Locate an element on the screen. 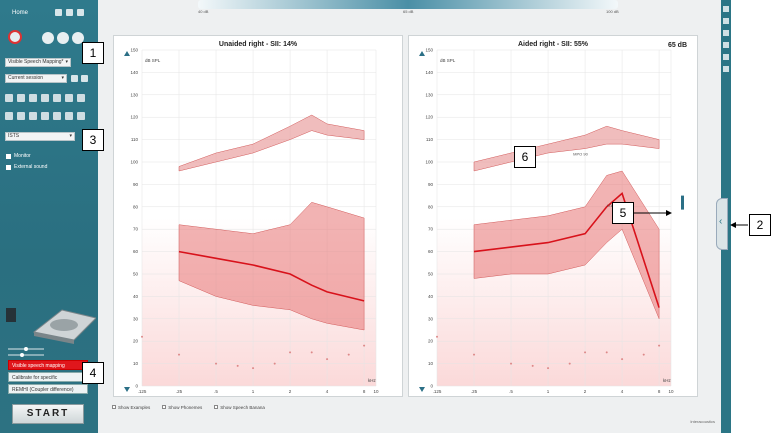 This screenshot has height=433, width=781. speech-mapping-select: Visible Speech Mapping* ▾ is located at coordinates (38, 62).